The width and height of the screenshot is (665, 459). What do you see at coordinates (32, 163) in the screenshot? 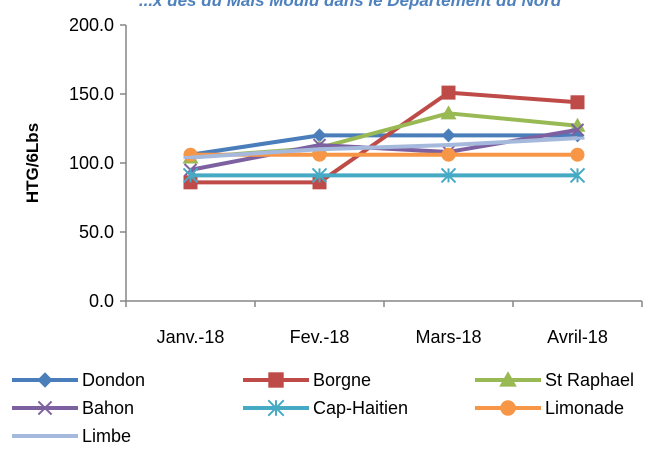
I see `y-axis-label: HTG/6Lbs` at bounding box center [32, 163].